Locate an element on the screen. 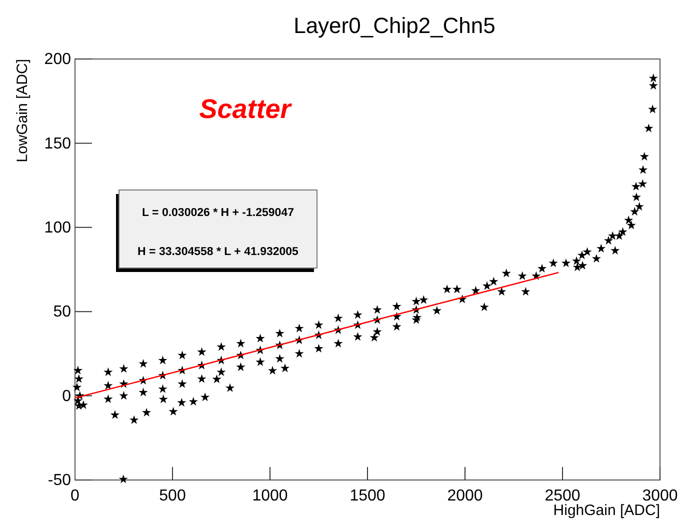 The image size is (679, 520). x-tick-label: 500 is located at coordinates (172, 495).